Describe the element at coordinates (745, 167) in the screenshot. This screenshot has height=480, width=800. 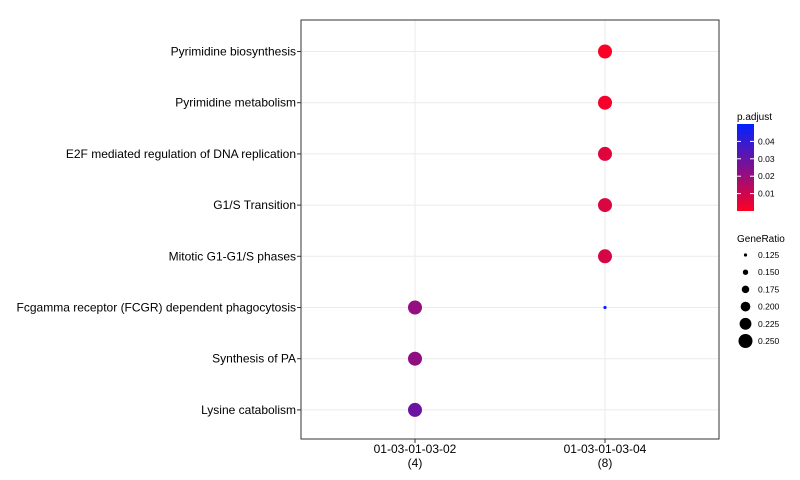
I see `p-adjust-colorbar` at that location.